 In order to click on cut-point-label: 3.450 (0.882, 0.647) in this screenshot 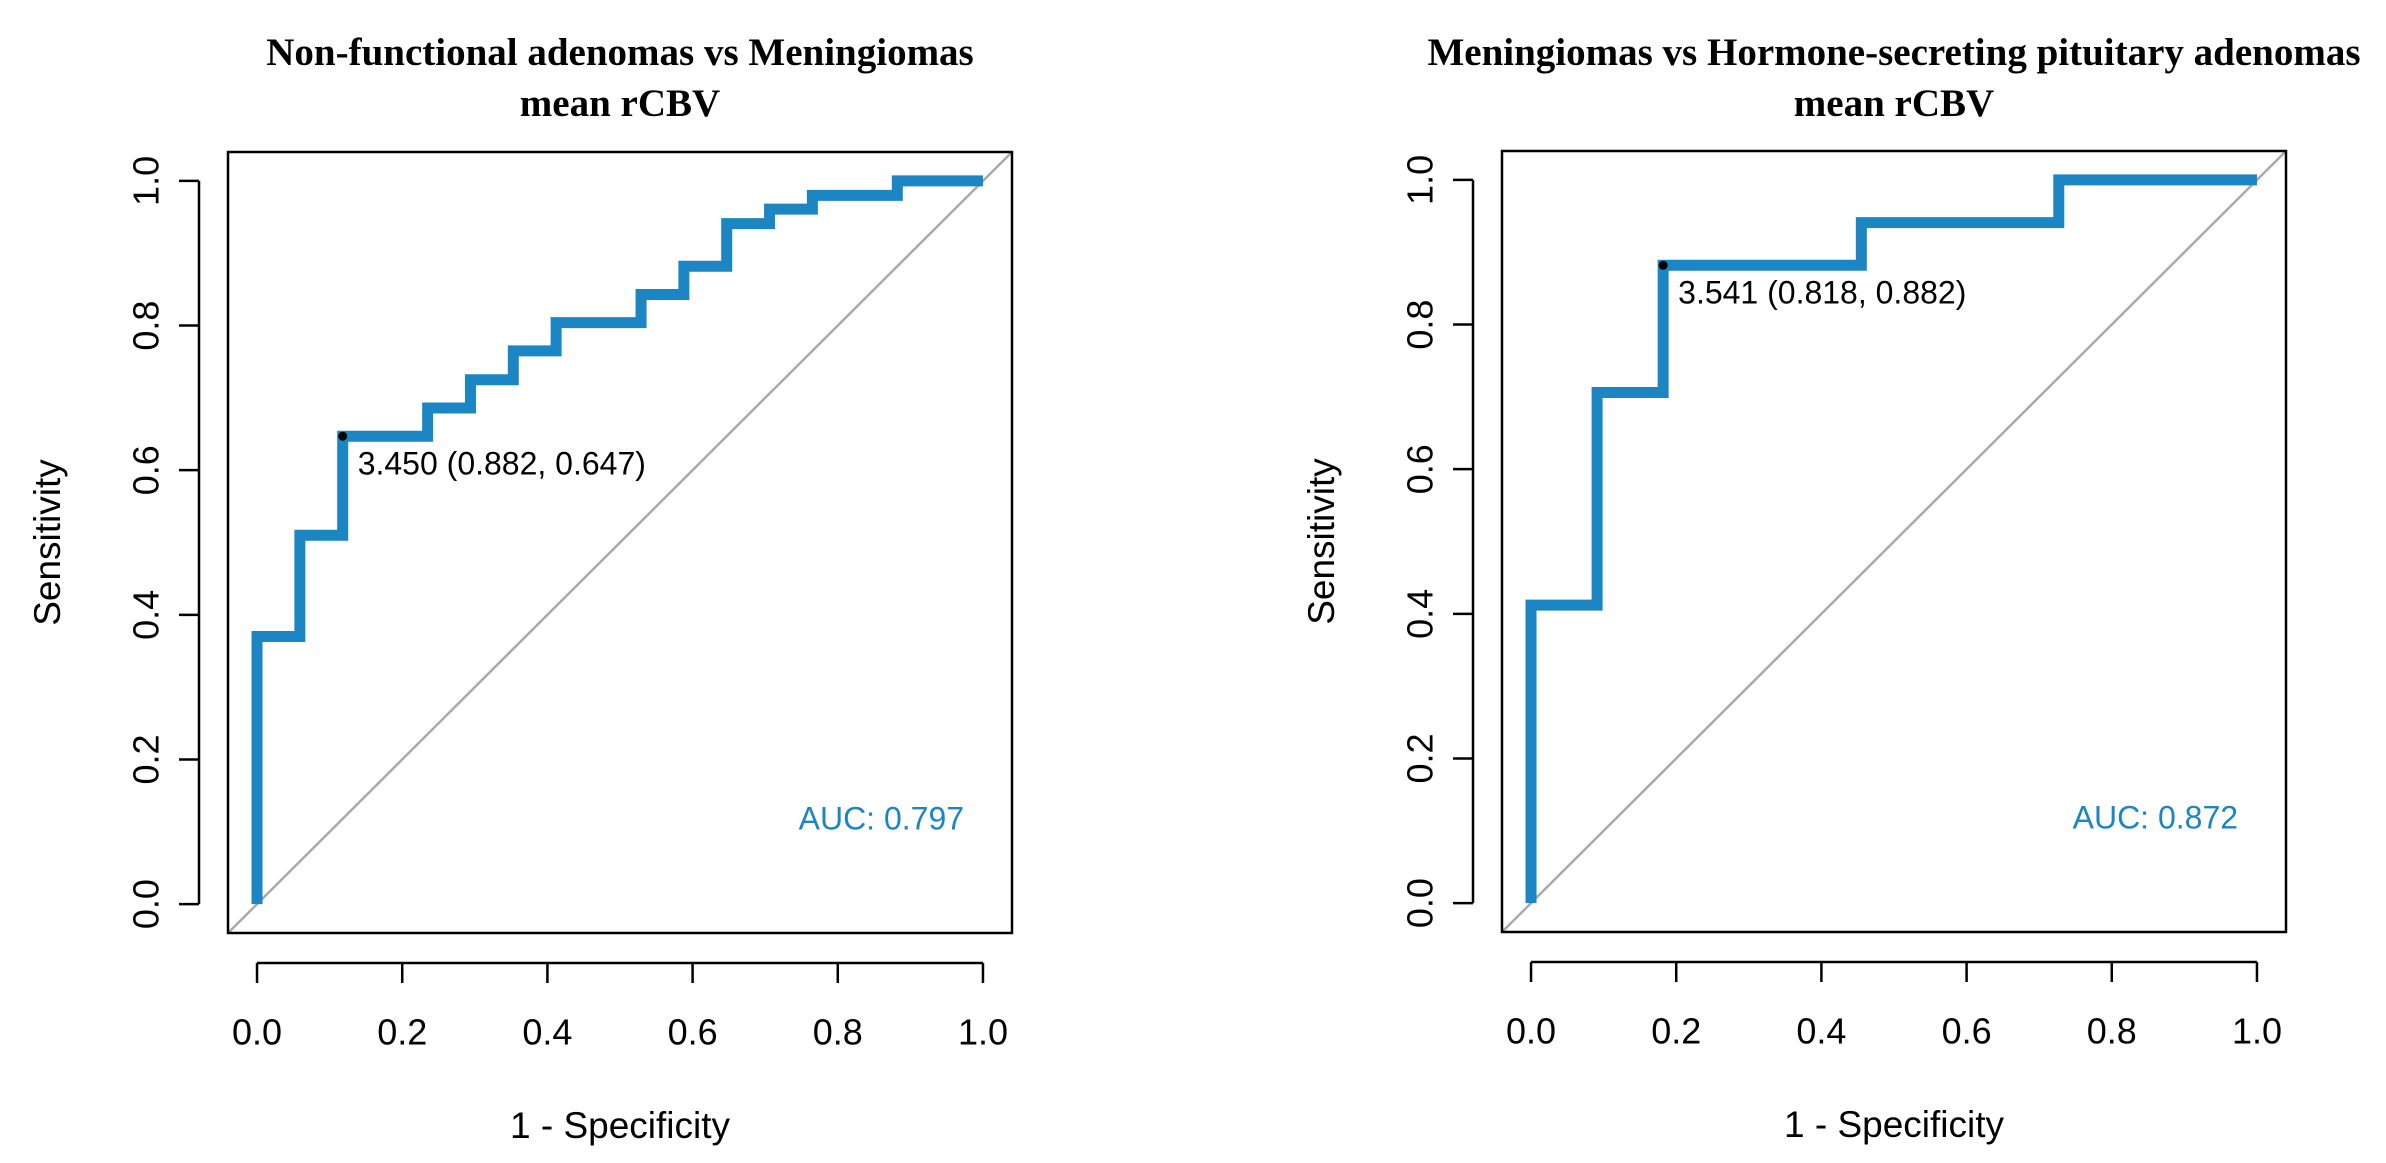, I will do `click(502, 464)`.